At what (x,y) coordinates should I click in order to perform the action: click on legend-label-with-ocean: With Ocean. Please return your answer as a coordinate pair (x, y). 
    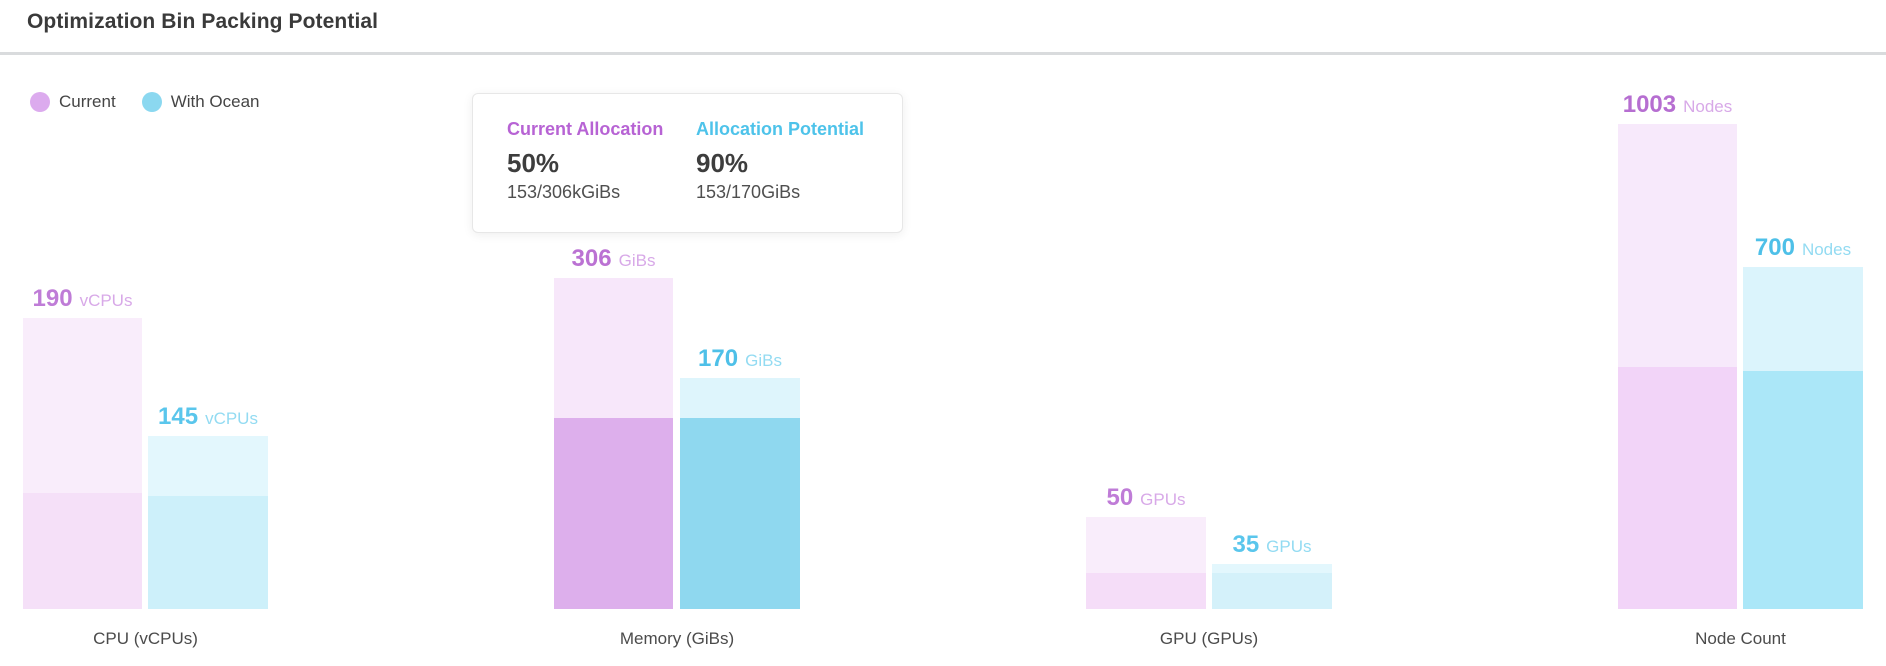
    Looking at the image, I should click on (215, 101).